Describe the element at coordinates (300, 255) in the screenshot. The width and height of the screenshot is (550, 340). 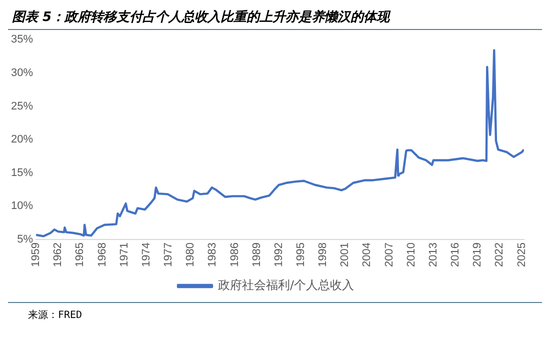
I see `x-tick-label: 1995` at that location.